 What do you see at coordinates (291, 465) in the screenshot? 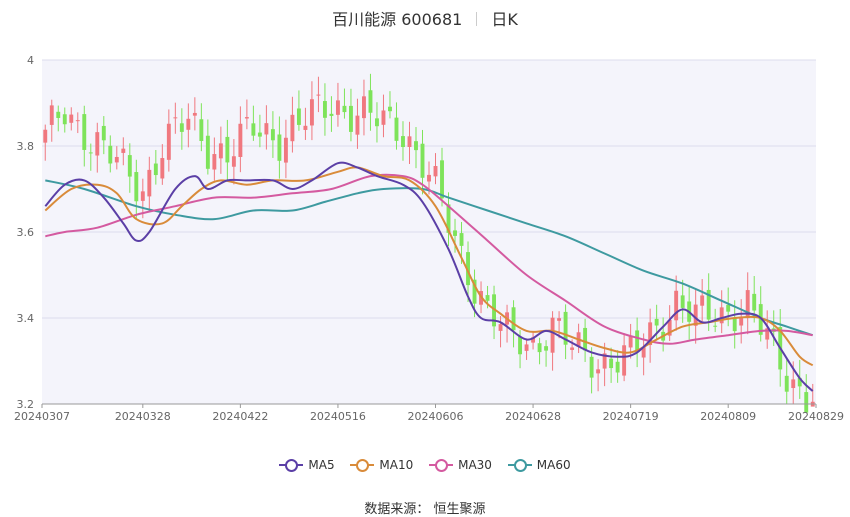
I see `legend-swatch-ma5` at bounding box center [291, 465].